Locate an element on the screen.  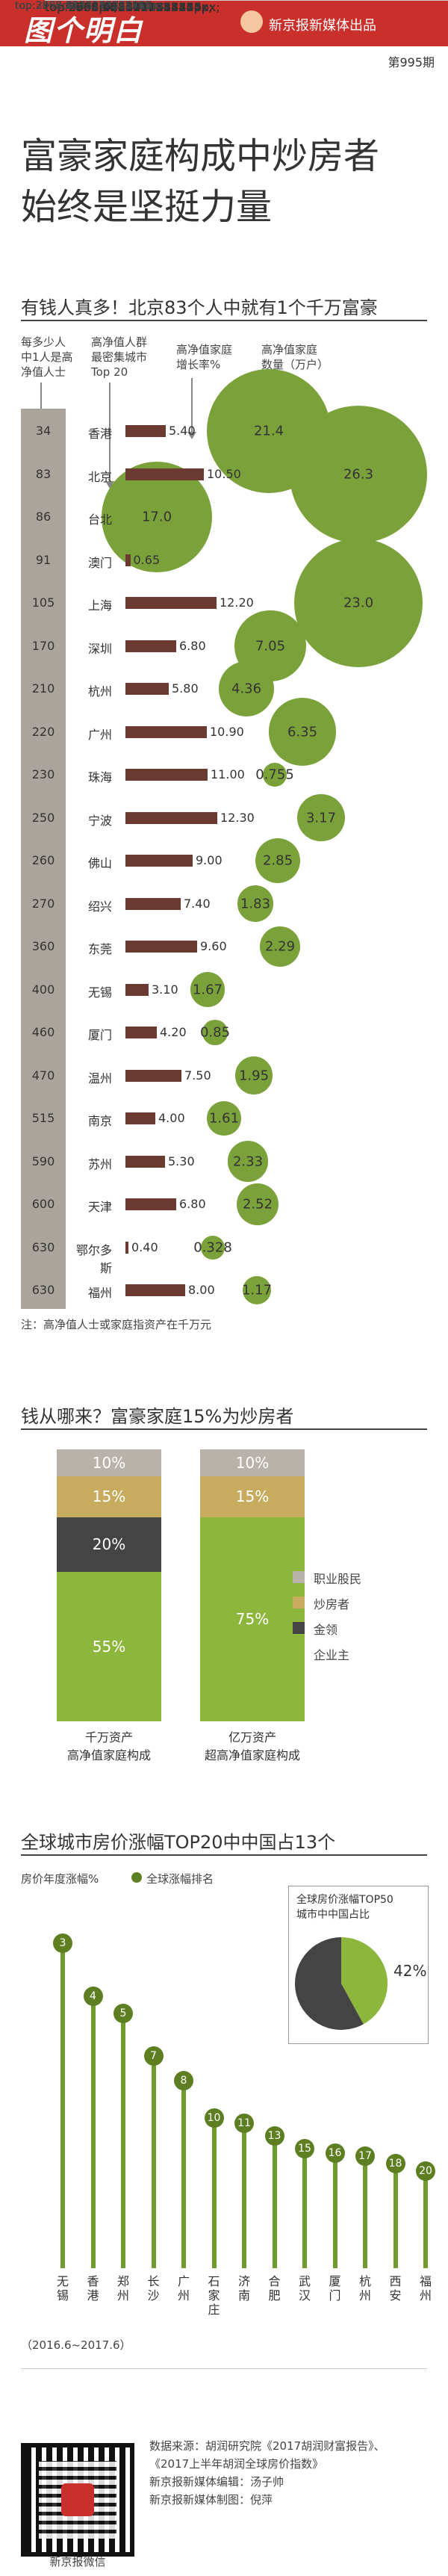
ytick: top:2859.8571428571427px; is located at coordinates (92, 6).